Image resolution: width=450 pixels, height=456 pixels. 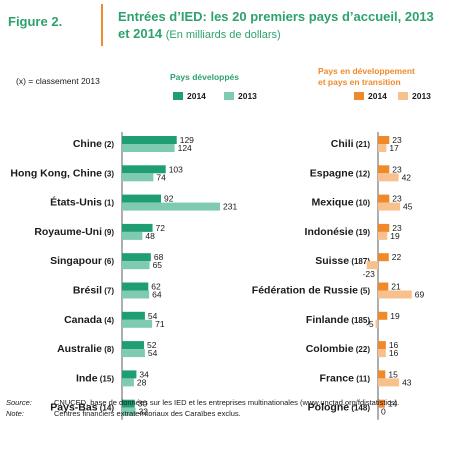 I want to click on legend-dvg-2014-swatch, so click(x=359, y=96).